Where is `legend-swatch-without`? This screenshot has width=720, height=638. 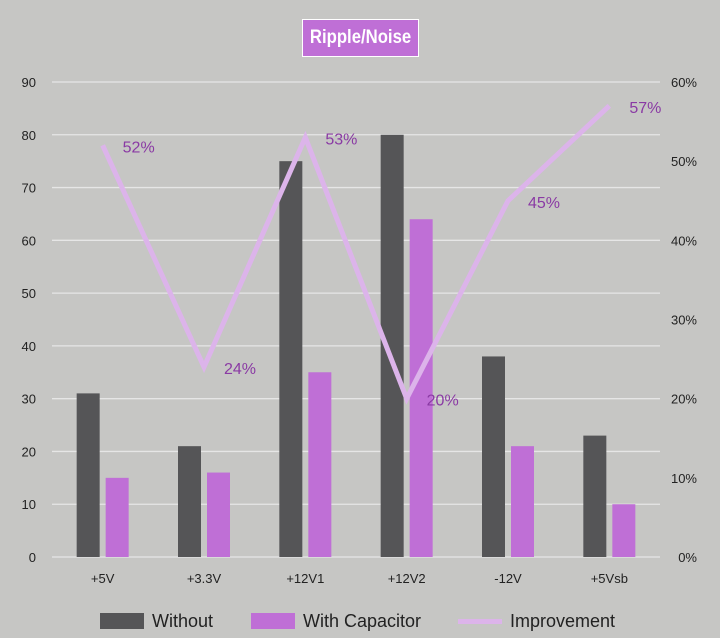 legend-swatch-without is located at coordinates (122, 621).